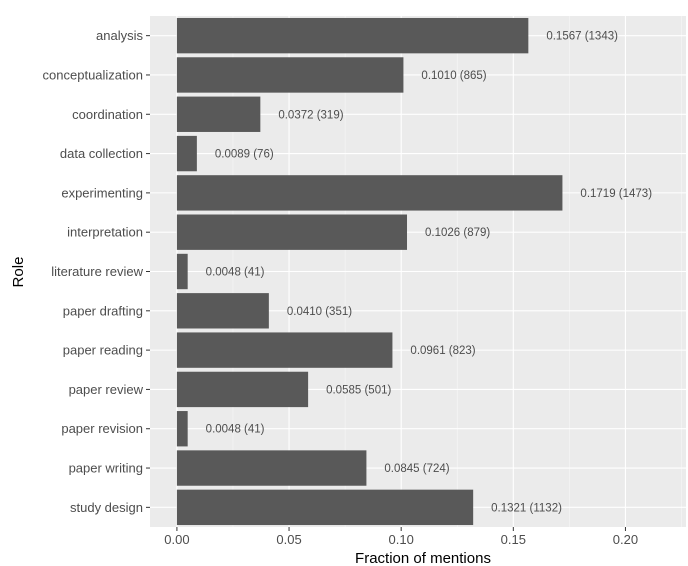 The width and height of the screenshot is (688, 566). What do you see at coordinates (101, 153) in the screenshot?
I see `y-tick-label: data collection` at bounding box center [101, 153].